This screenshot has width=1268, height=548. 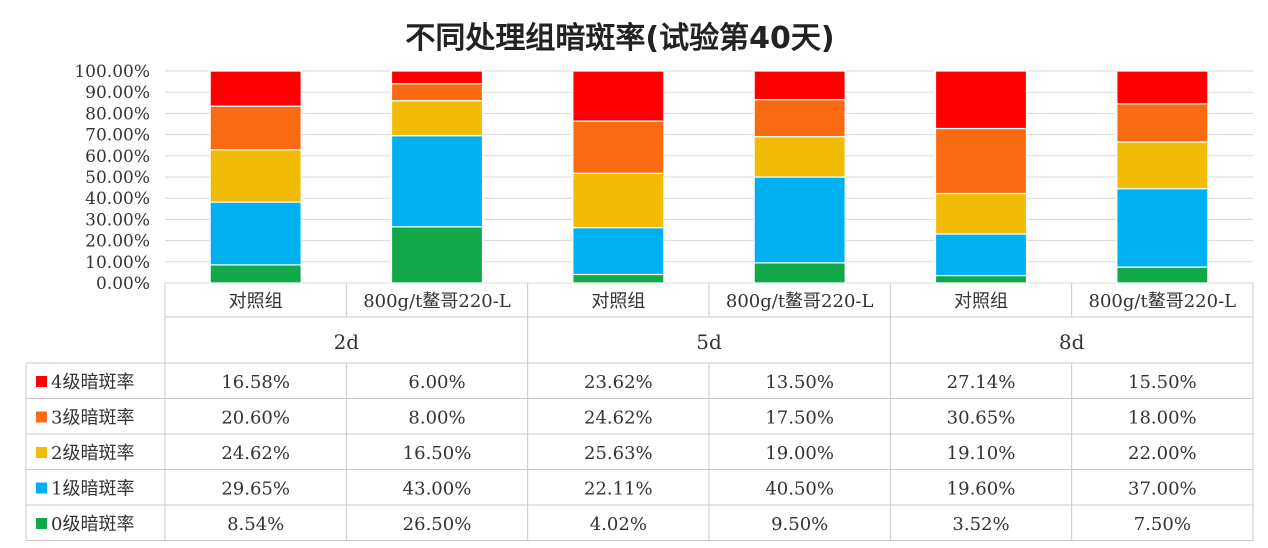 I want to click on legend-label: 2级暗斑率, so click(x=92, y=453).